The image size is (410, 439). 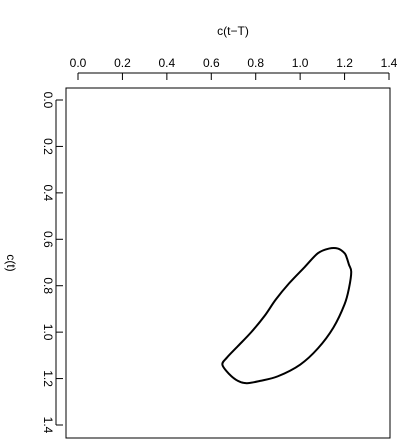 I want to click on y-tick-label: 0.2, so click(x=48, y=146).